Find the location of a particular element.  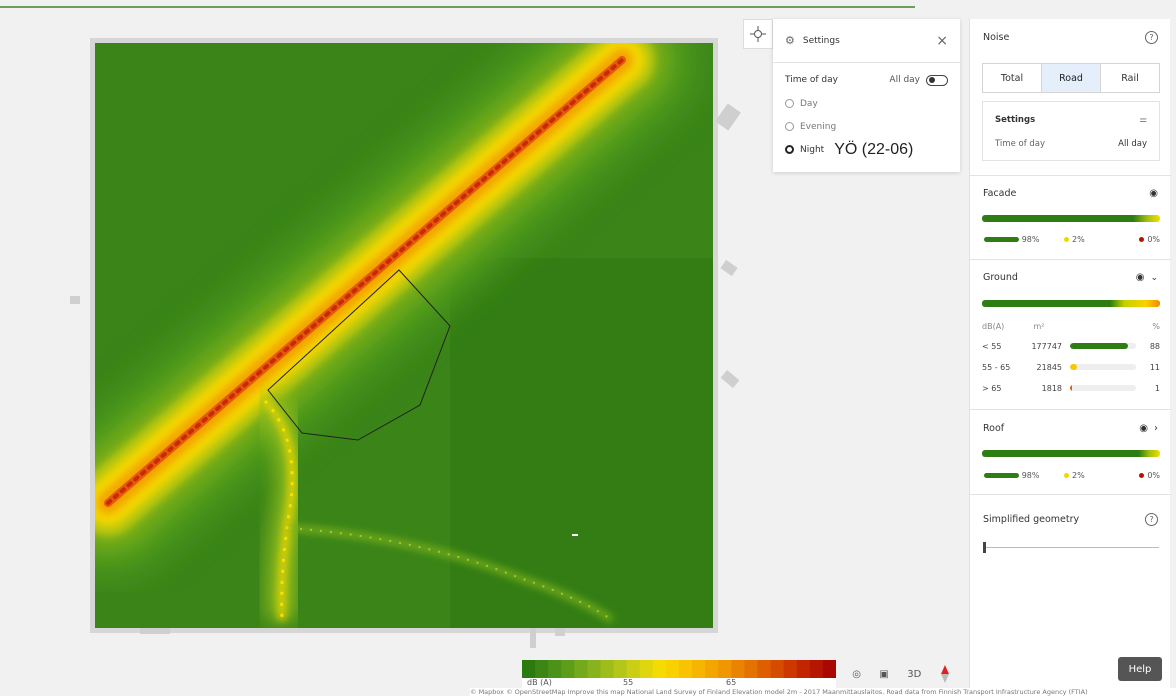

radio-night: Night YÖ (22-06) is located at coordinates (866, 149).